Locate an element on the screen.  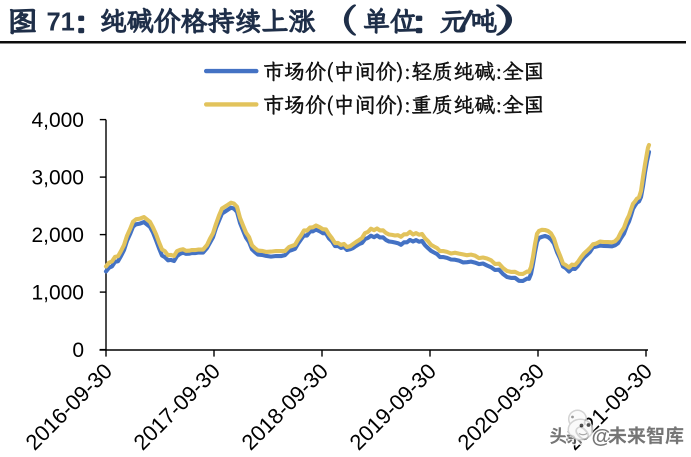
svg-text: 71 is located at coordinates (61, 23).